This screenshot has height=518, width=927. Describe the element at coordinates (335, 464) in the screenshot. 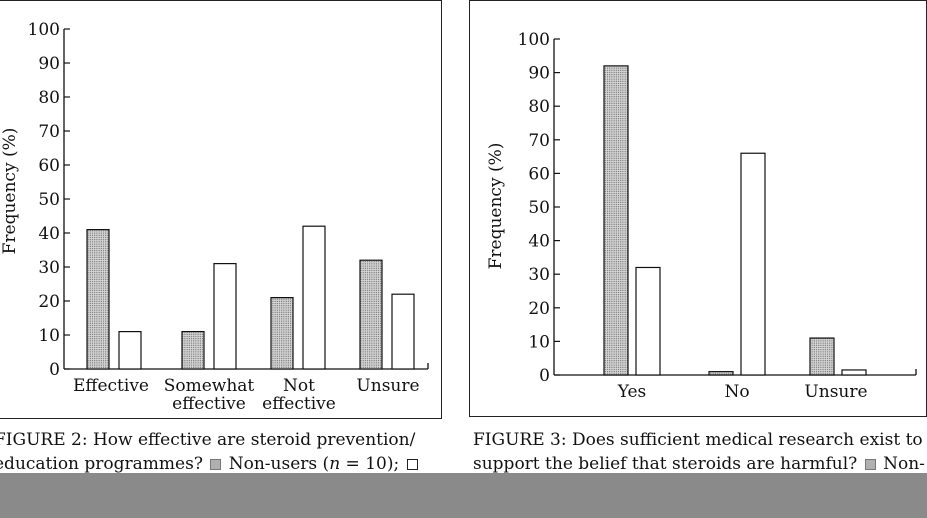

I see `caption-text: n` at that location.